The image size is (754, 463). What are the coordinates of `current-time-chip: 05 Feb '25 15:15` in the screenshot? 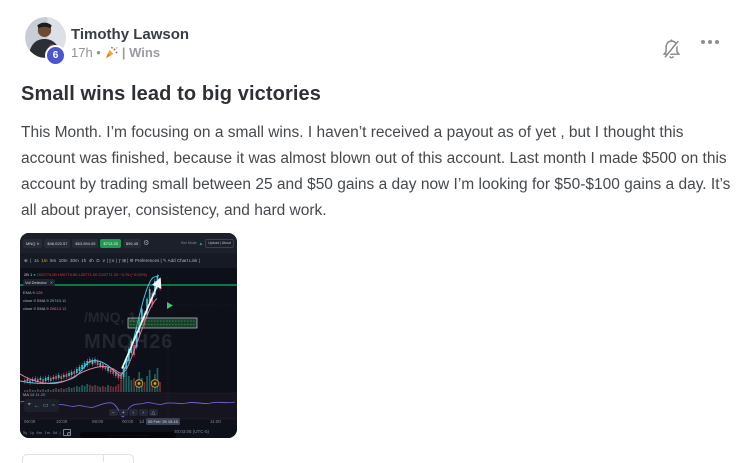 It's located at (163, 421).